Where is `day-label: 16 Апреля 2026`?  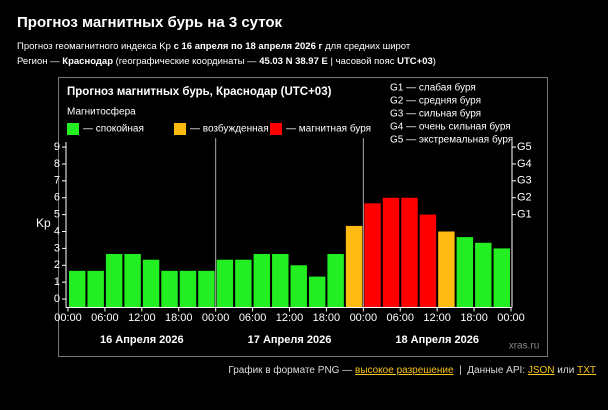 day-label: 16 Апреля 2026 is located at coordinates (142, 340).